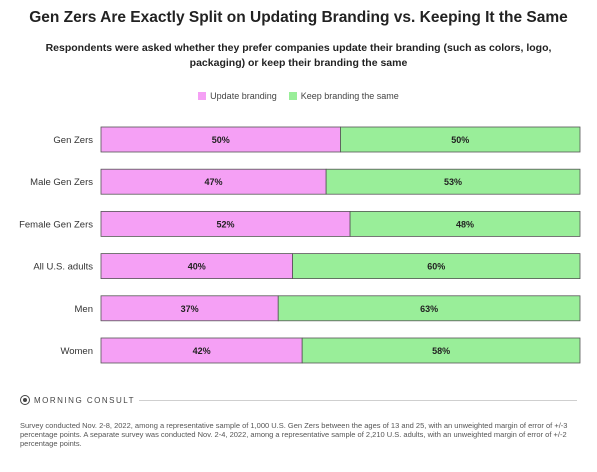  I want to click on legend-label-update: Update branding, so click(243, 96).